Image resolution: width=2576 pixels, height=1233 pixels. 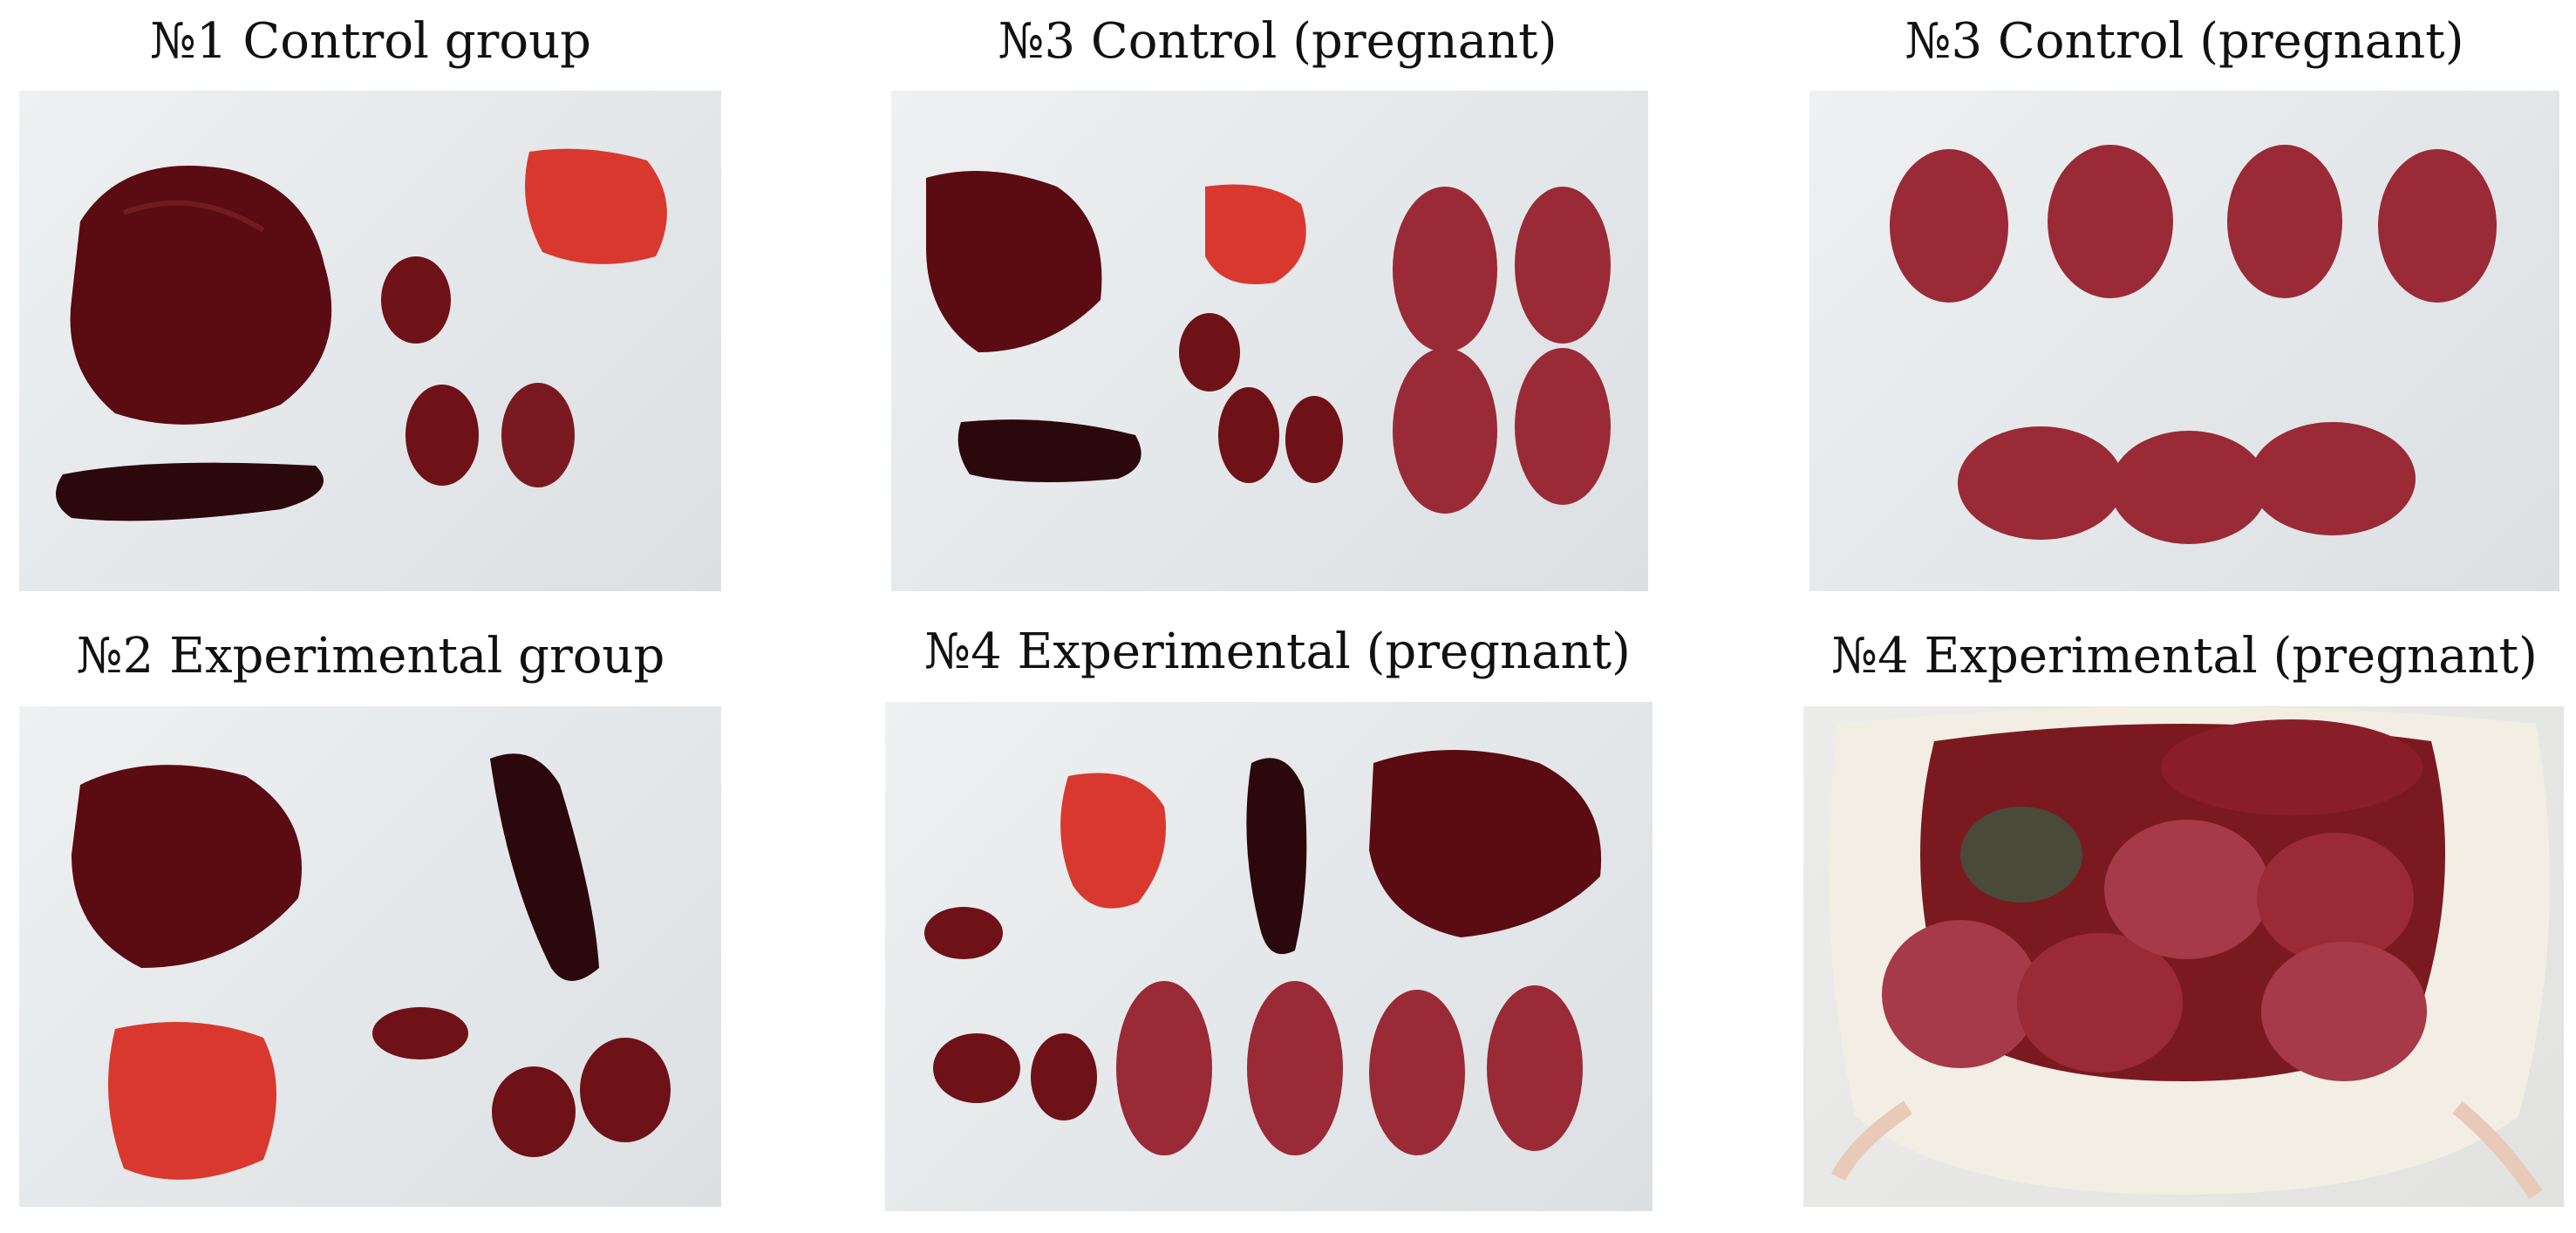 What do you see at coordinates (2184, 341) in the screenshot?
I see `photo-control-pregnant-fetuses` at bounding box center [2184, 341].